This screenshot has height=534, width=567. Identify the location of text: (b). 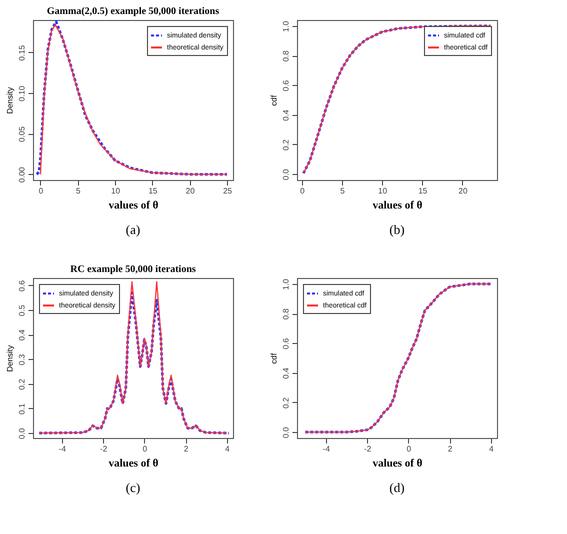
(397, 229).